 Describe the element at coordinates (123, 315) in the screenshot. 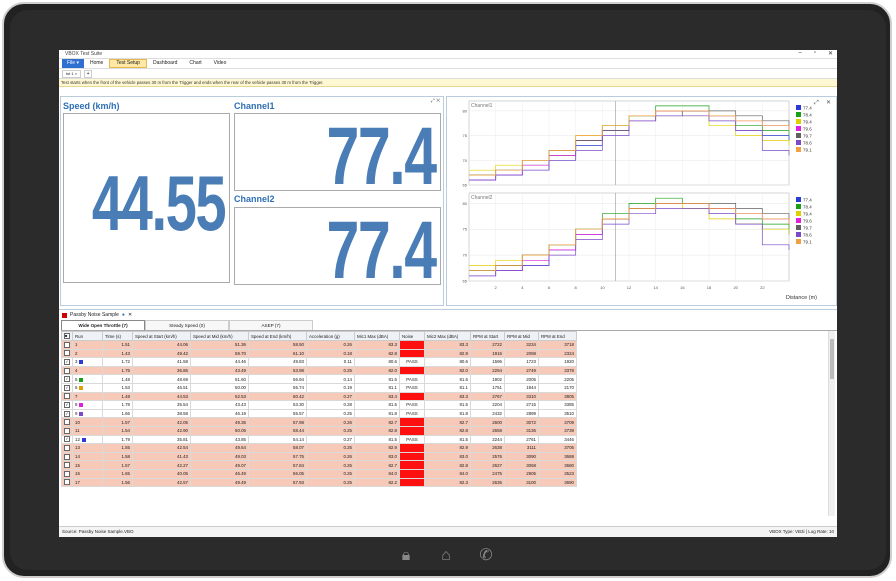

I see `info-icon: ●` at that location.